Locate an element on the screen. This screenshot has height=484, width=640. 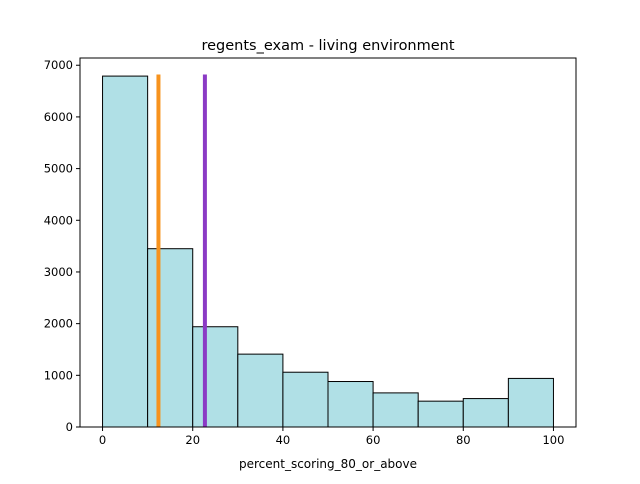
x-tick-label-1: 20 is located at coordinates (192, 440).